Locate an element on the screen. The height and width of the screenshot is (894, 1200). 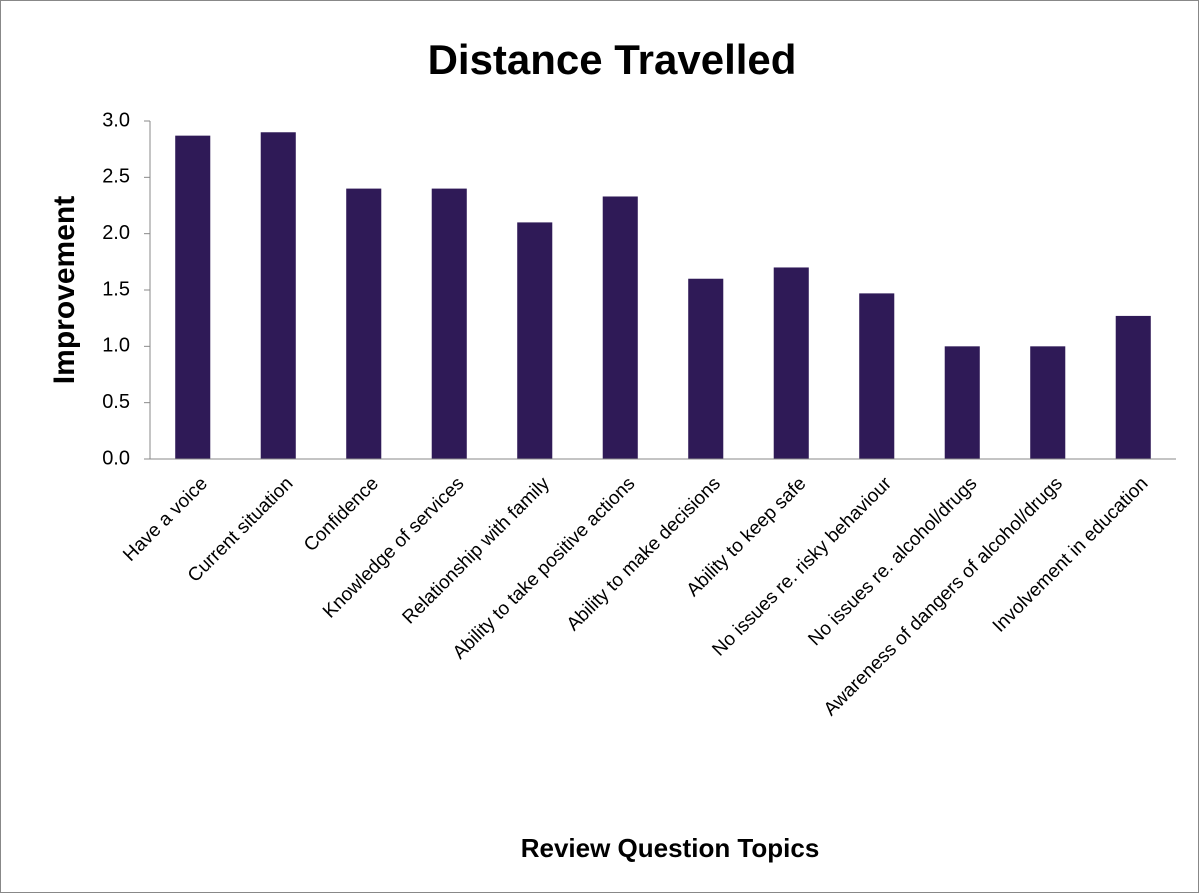
y-tick-label: 2.0 is located at coordinates (116, 233).